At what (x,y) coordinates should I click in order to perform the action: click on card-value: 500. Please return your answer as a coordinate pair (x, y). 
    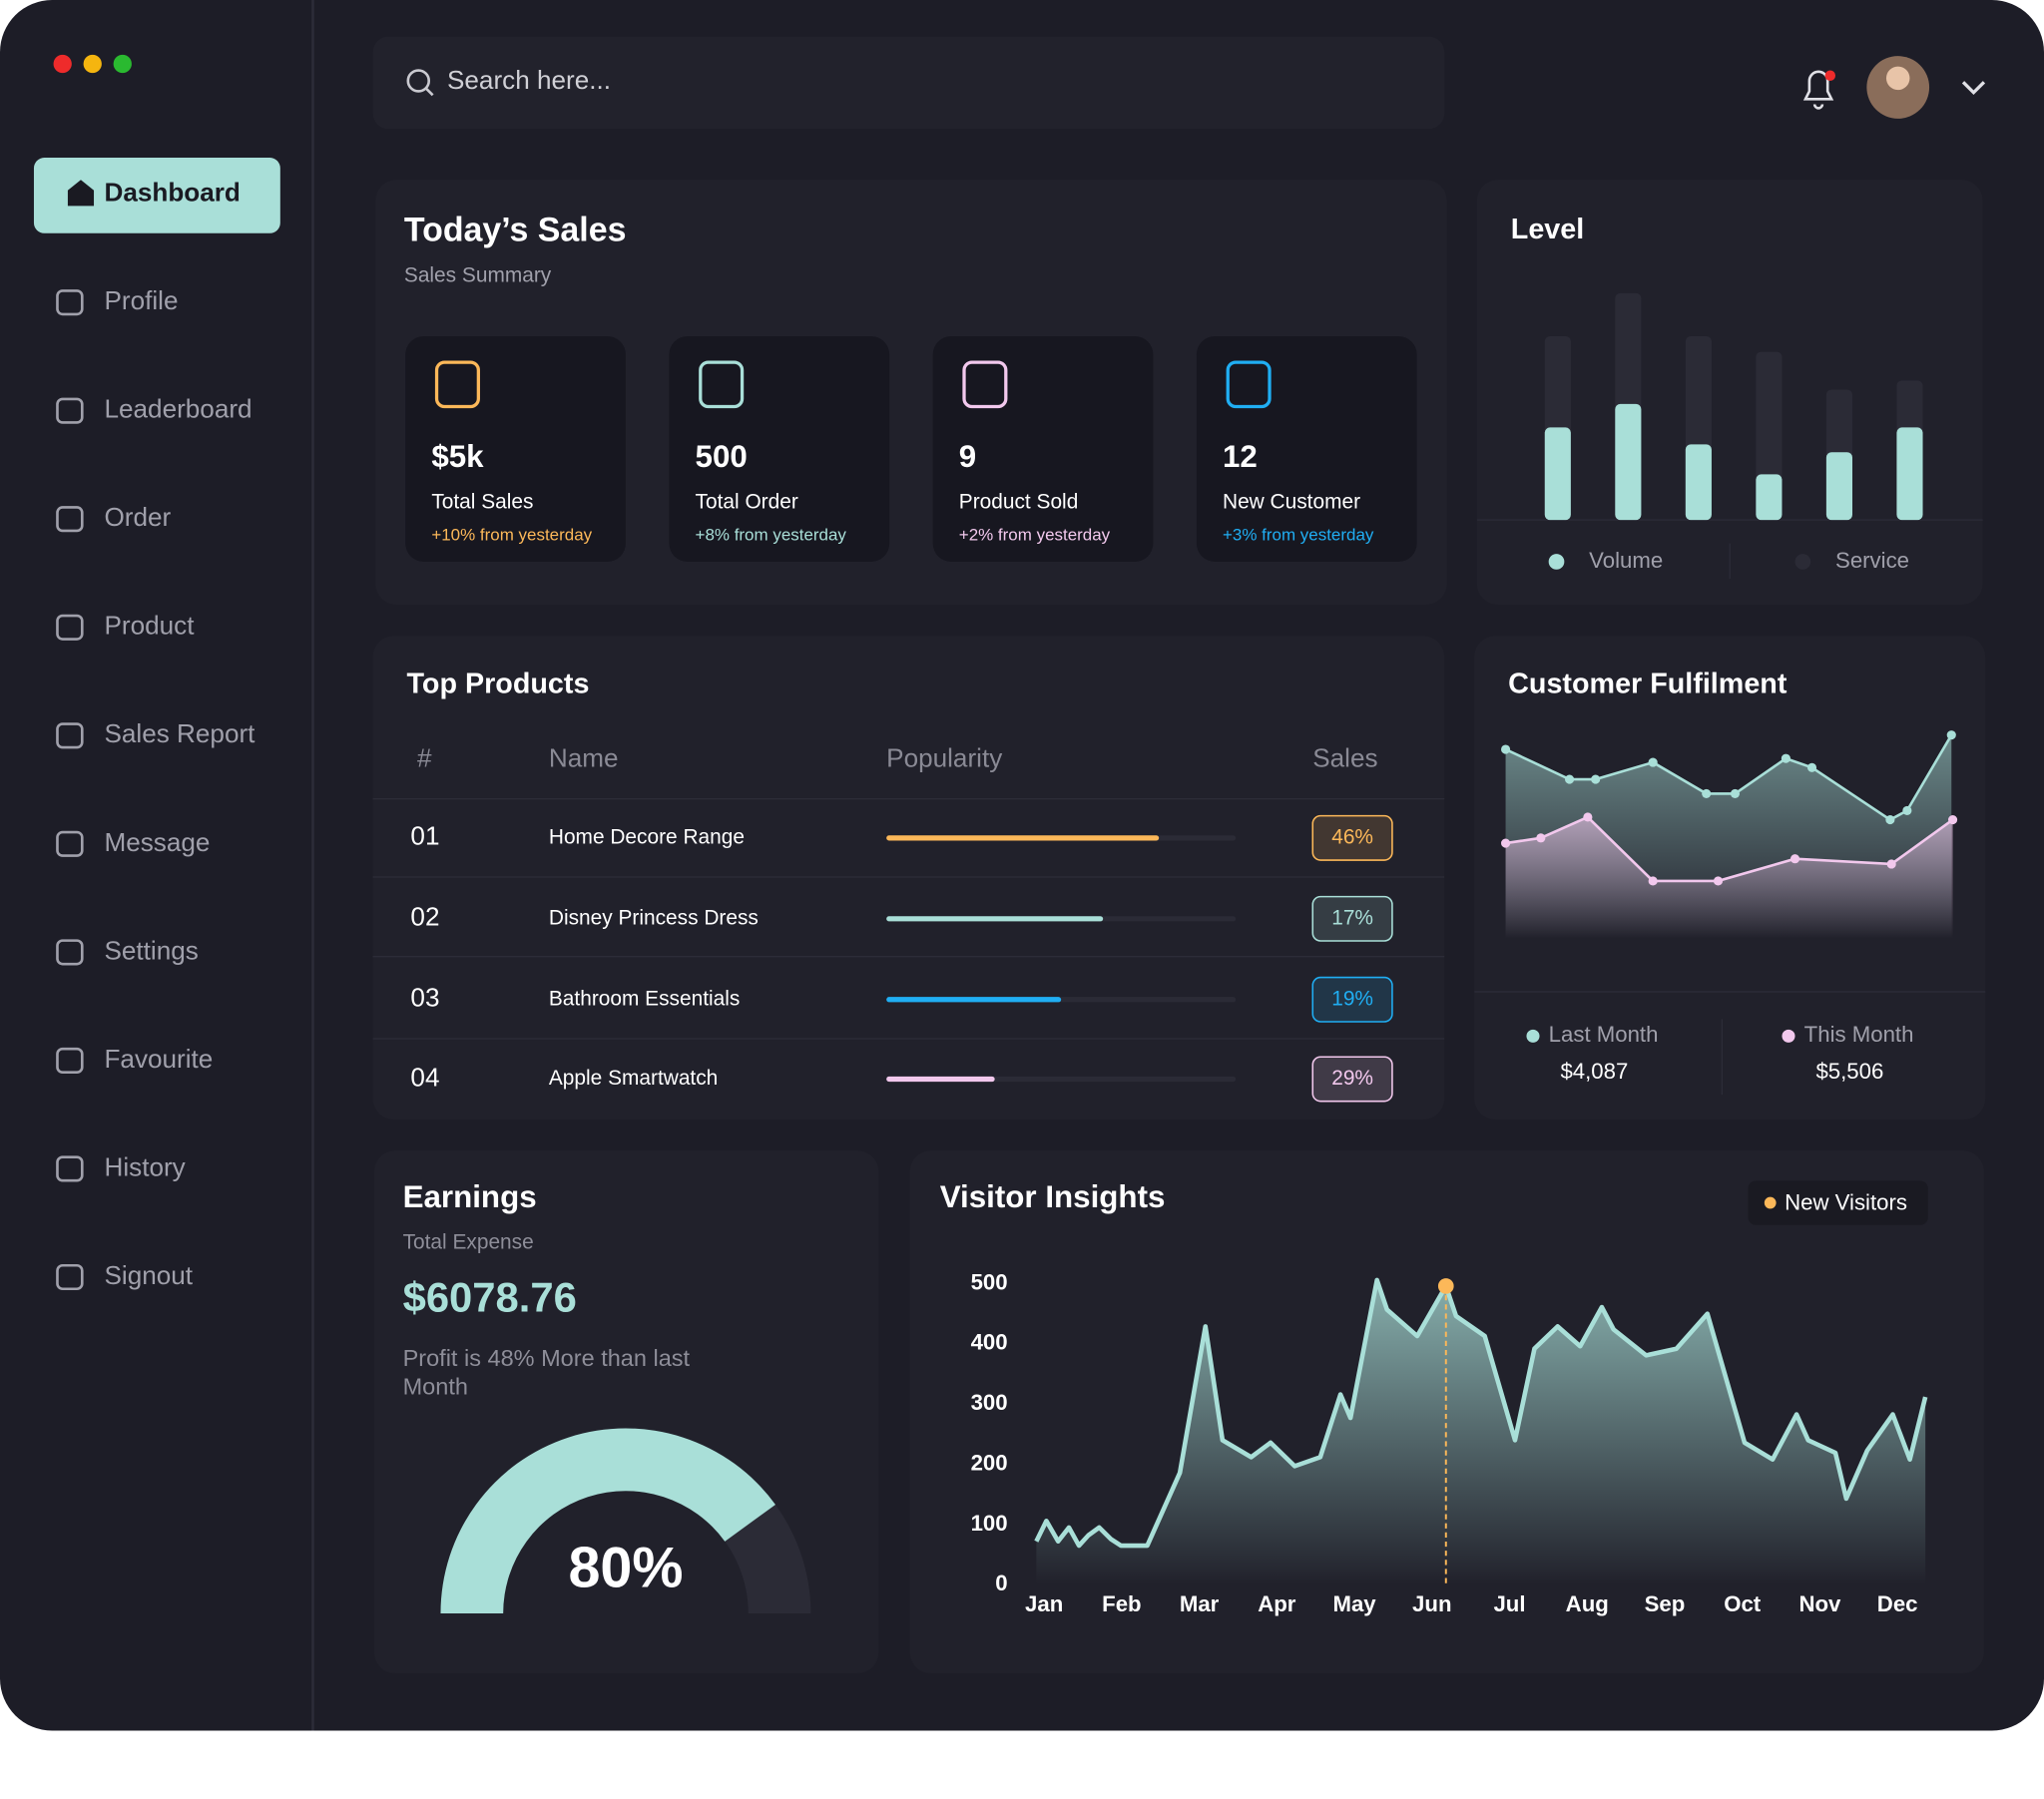
    Looking at the image, I should click on (722, 456).